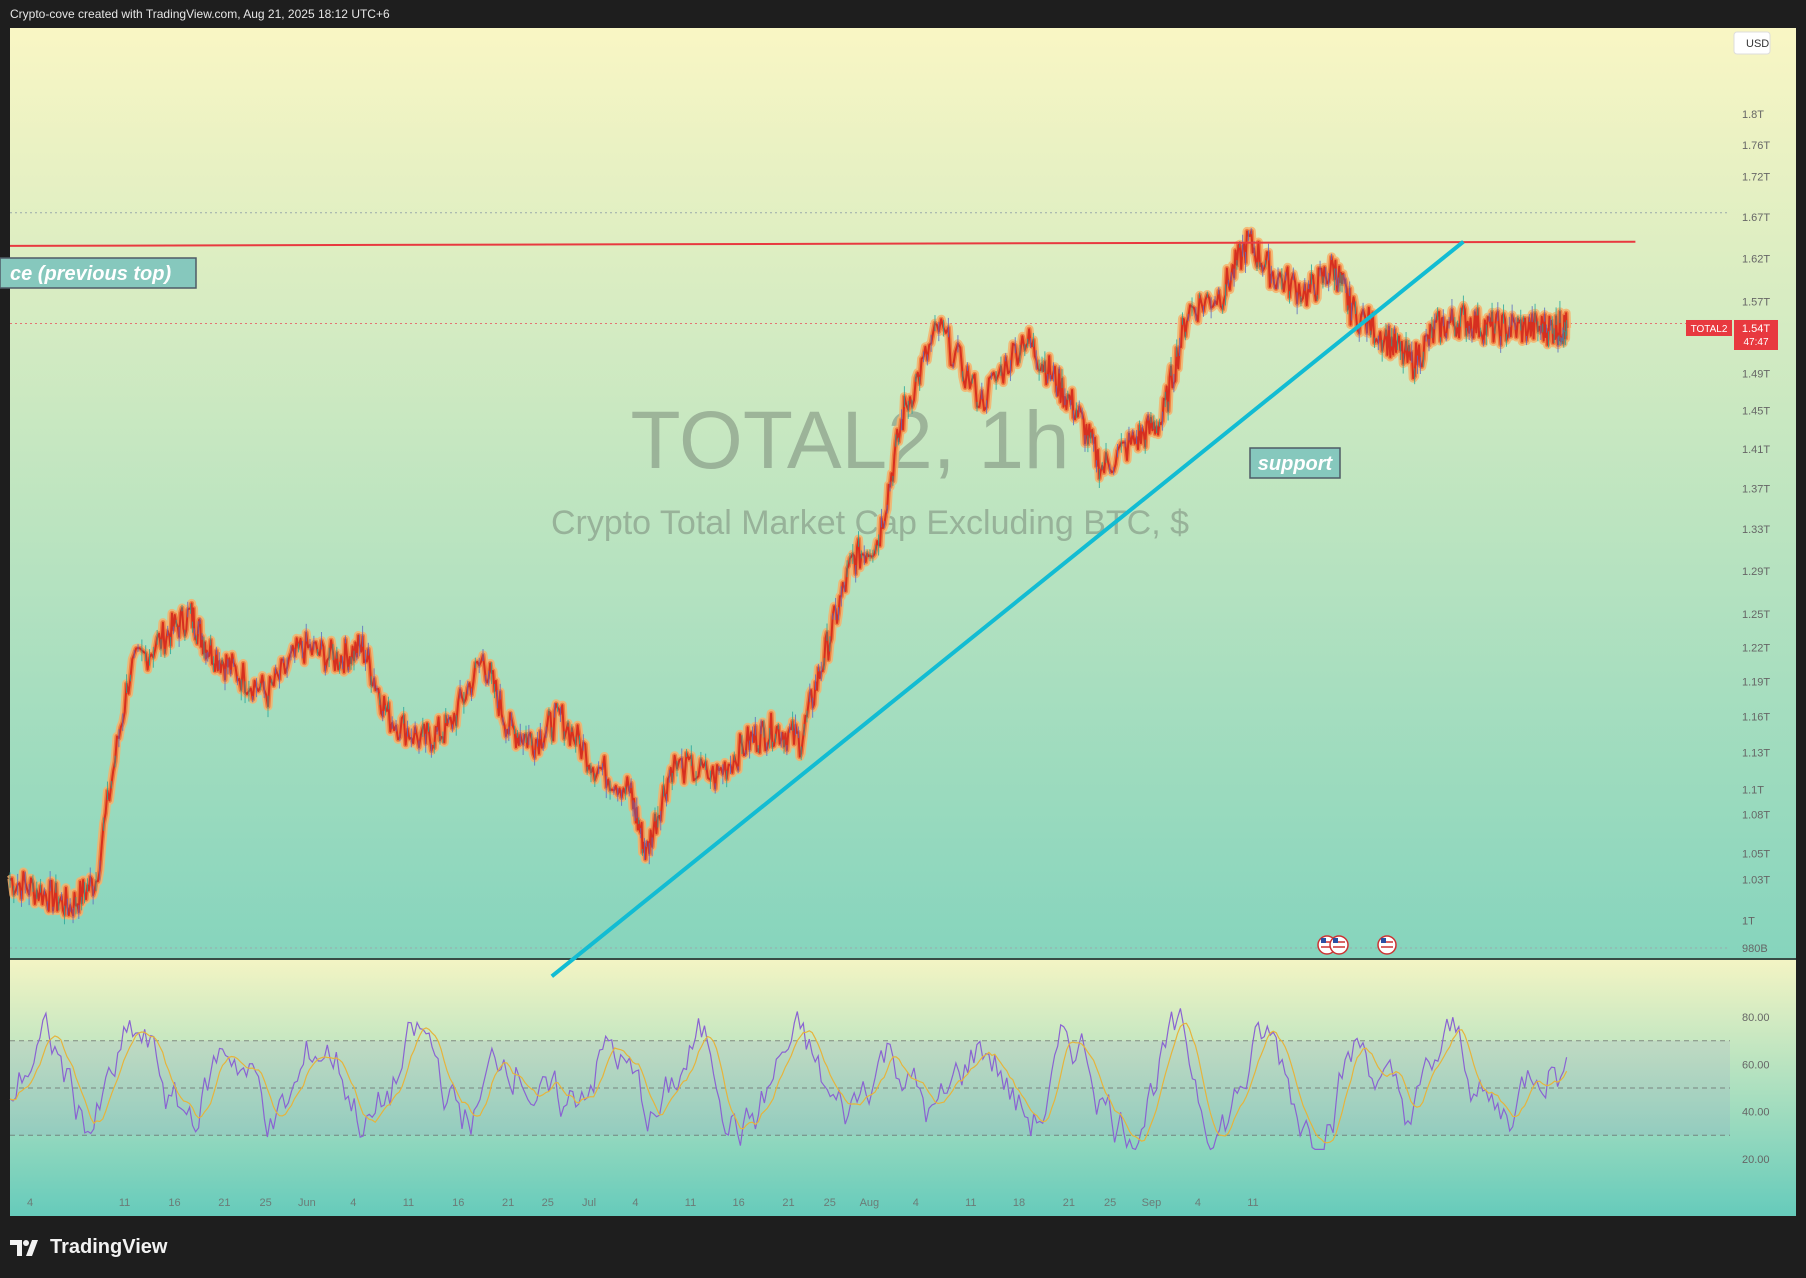  Describe the element at coordinates (1756, 450) in the screenshot. I see `y-tick-label: 1.41T` at that location.